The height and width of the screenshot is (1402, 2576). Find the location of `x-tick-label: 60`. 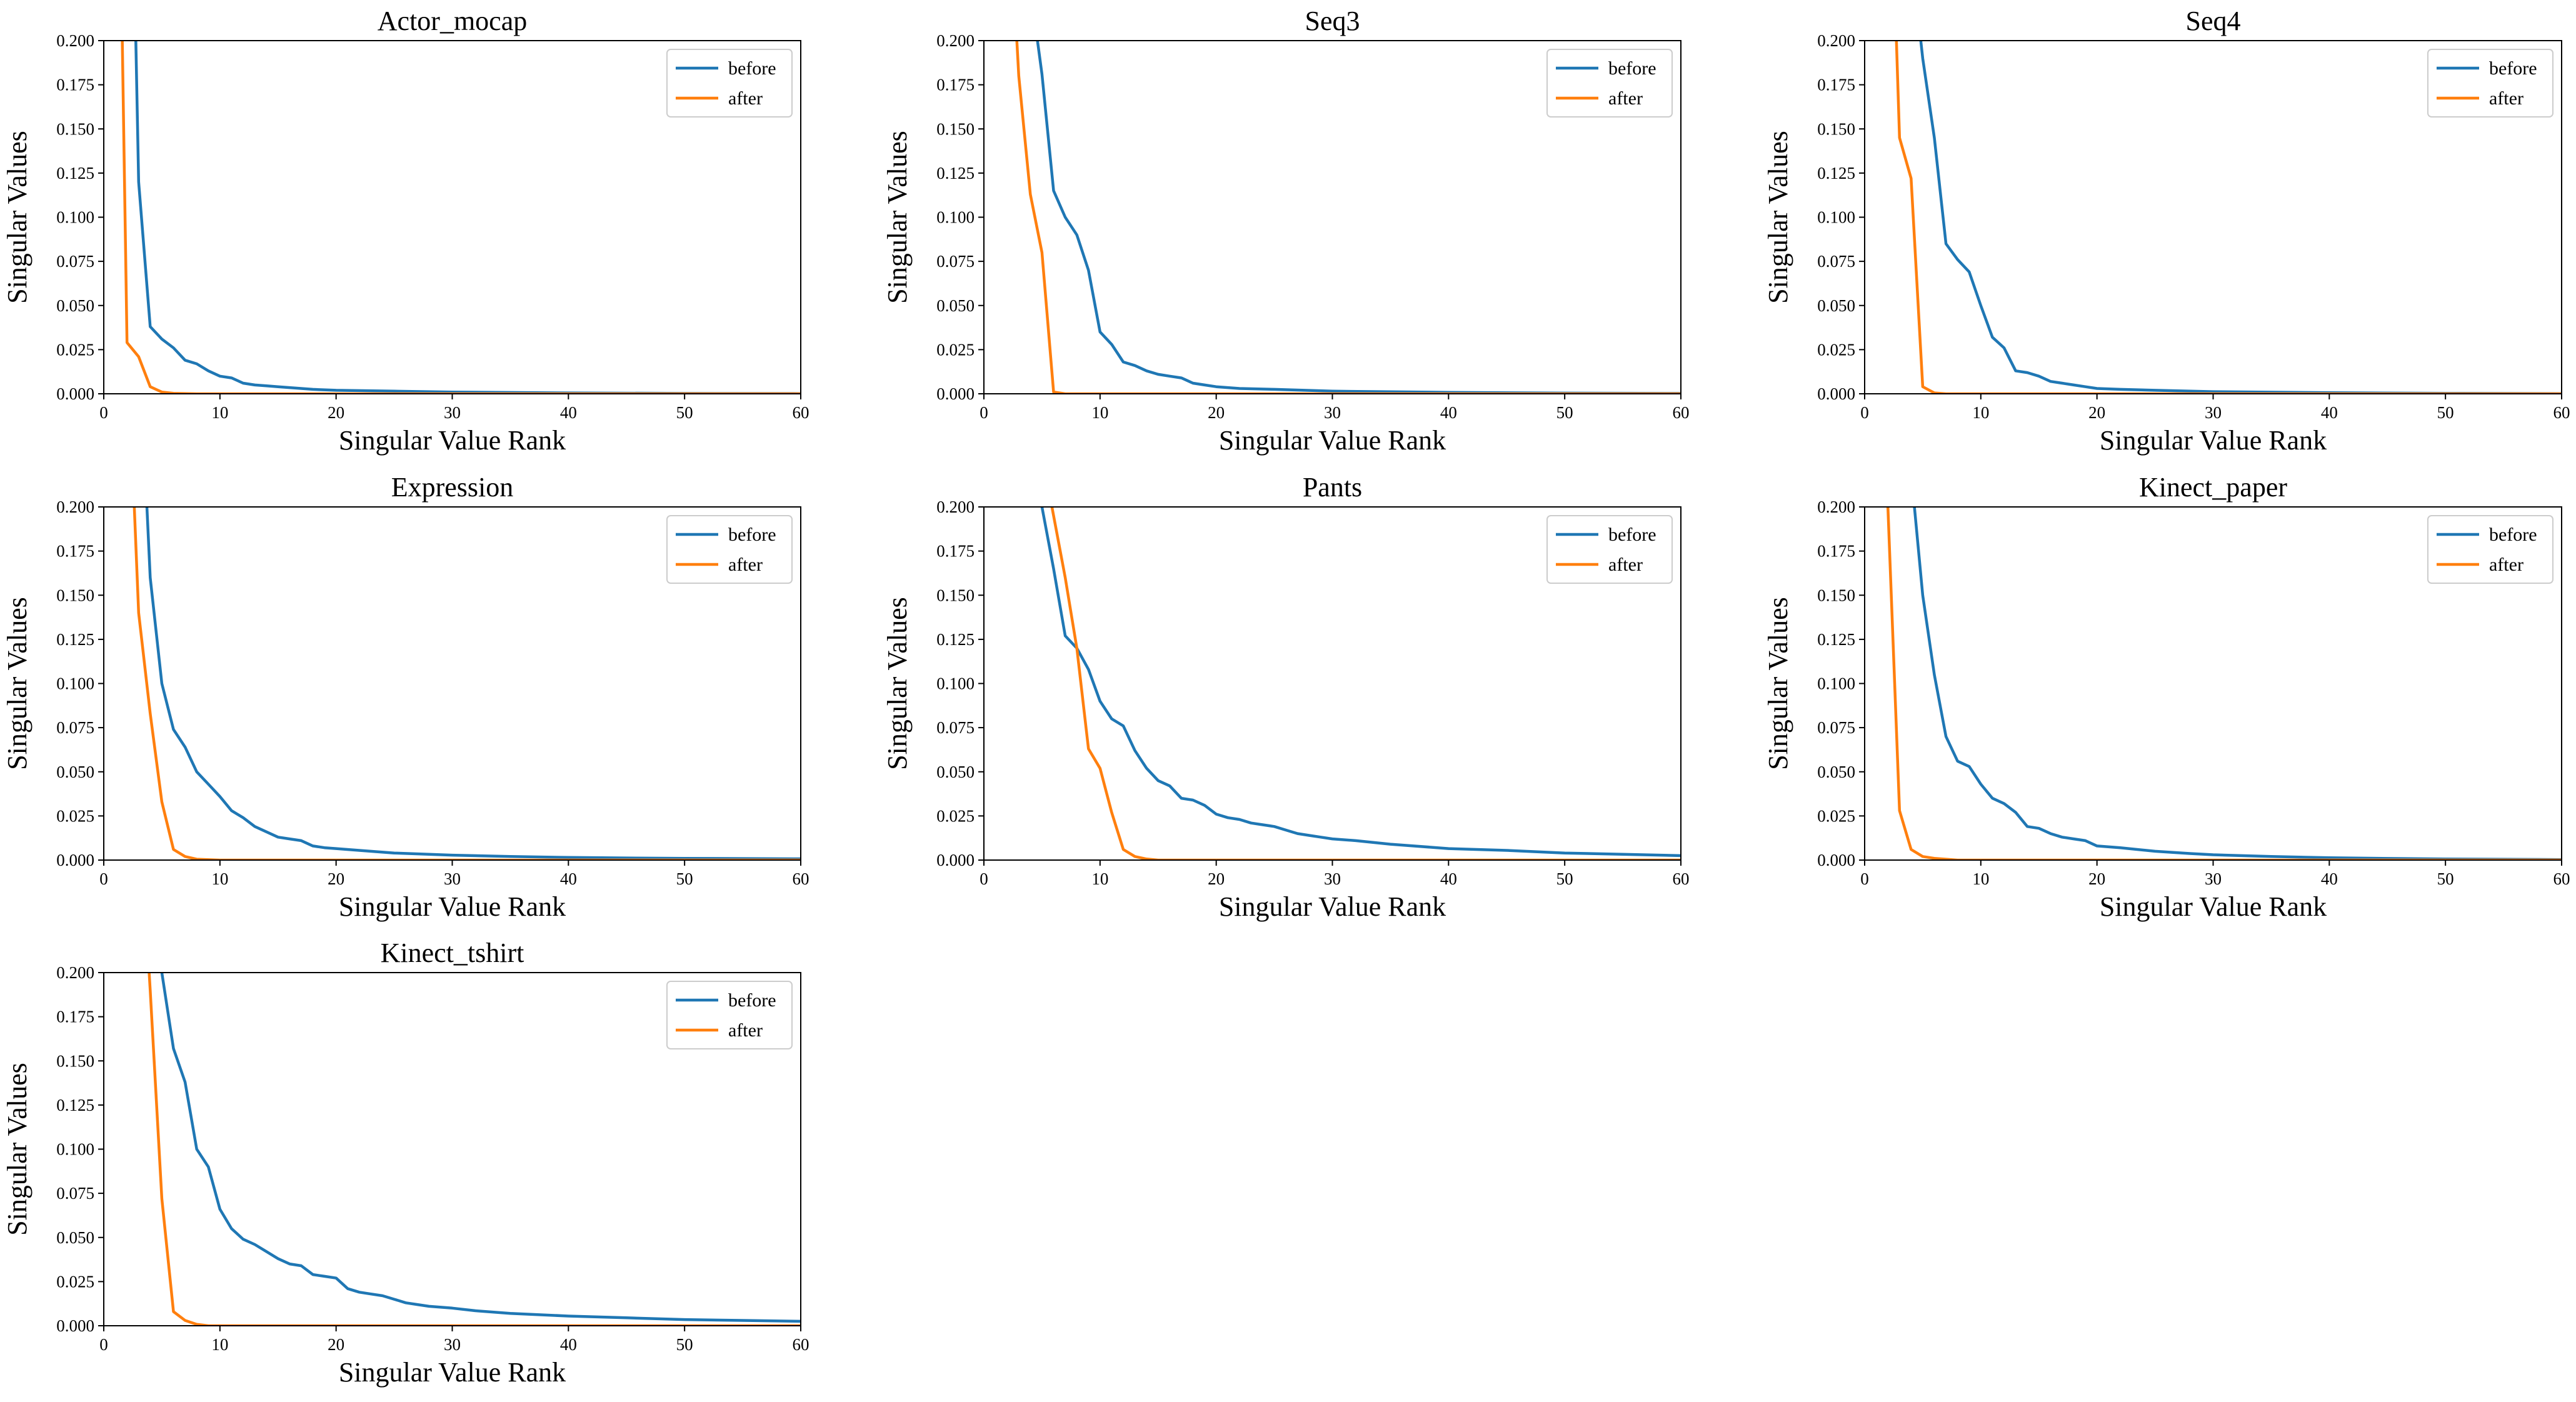

x-tick-label: 60 is located at coordinates (2561, 879).